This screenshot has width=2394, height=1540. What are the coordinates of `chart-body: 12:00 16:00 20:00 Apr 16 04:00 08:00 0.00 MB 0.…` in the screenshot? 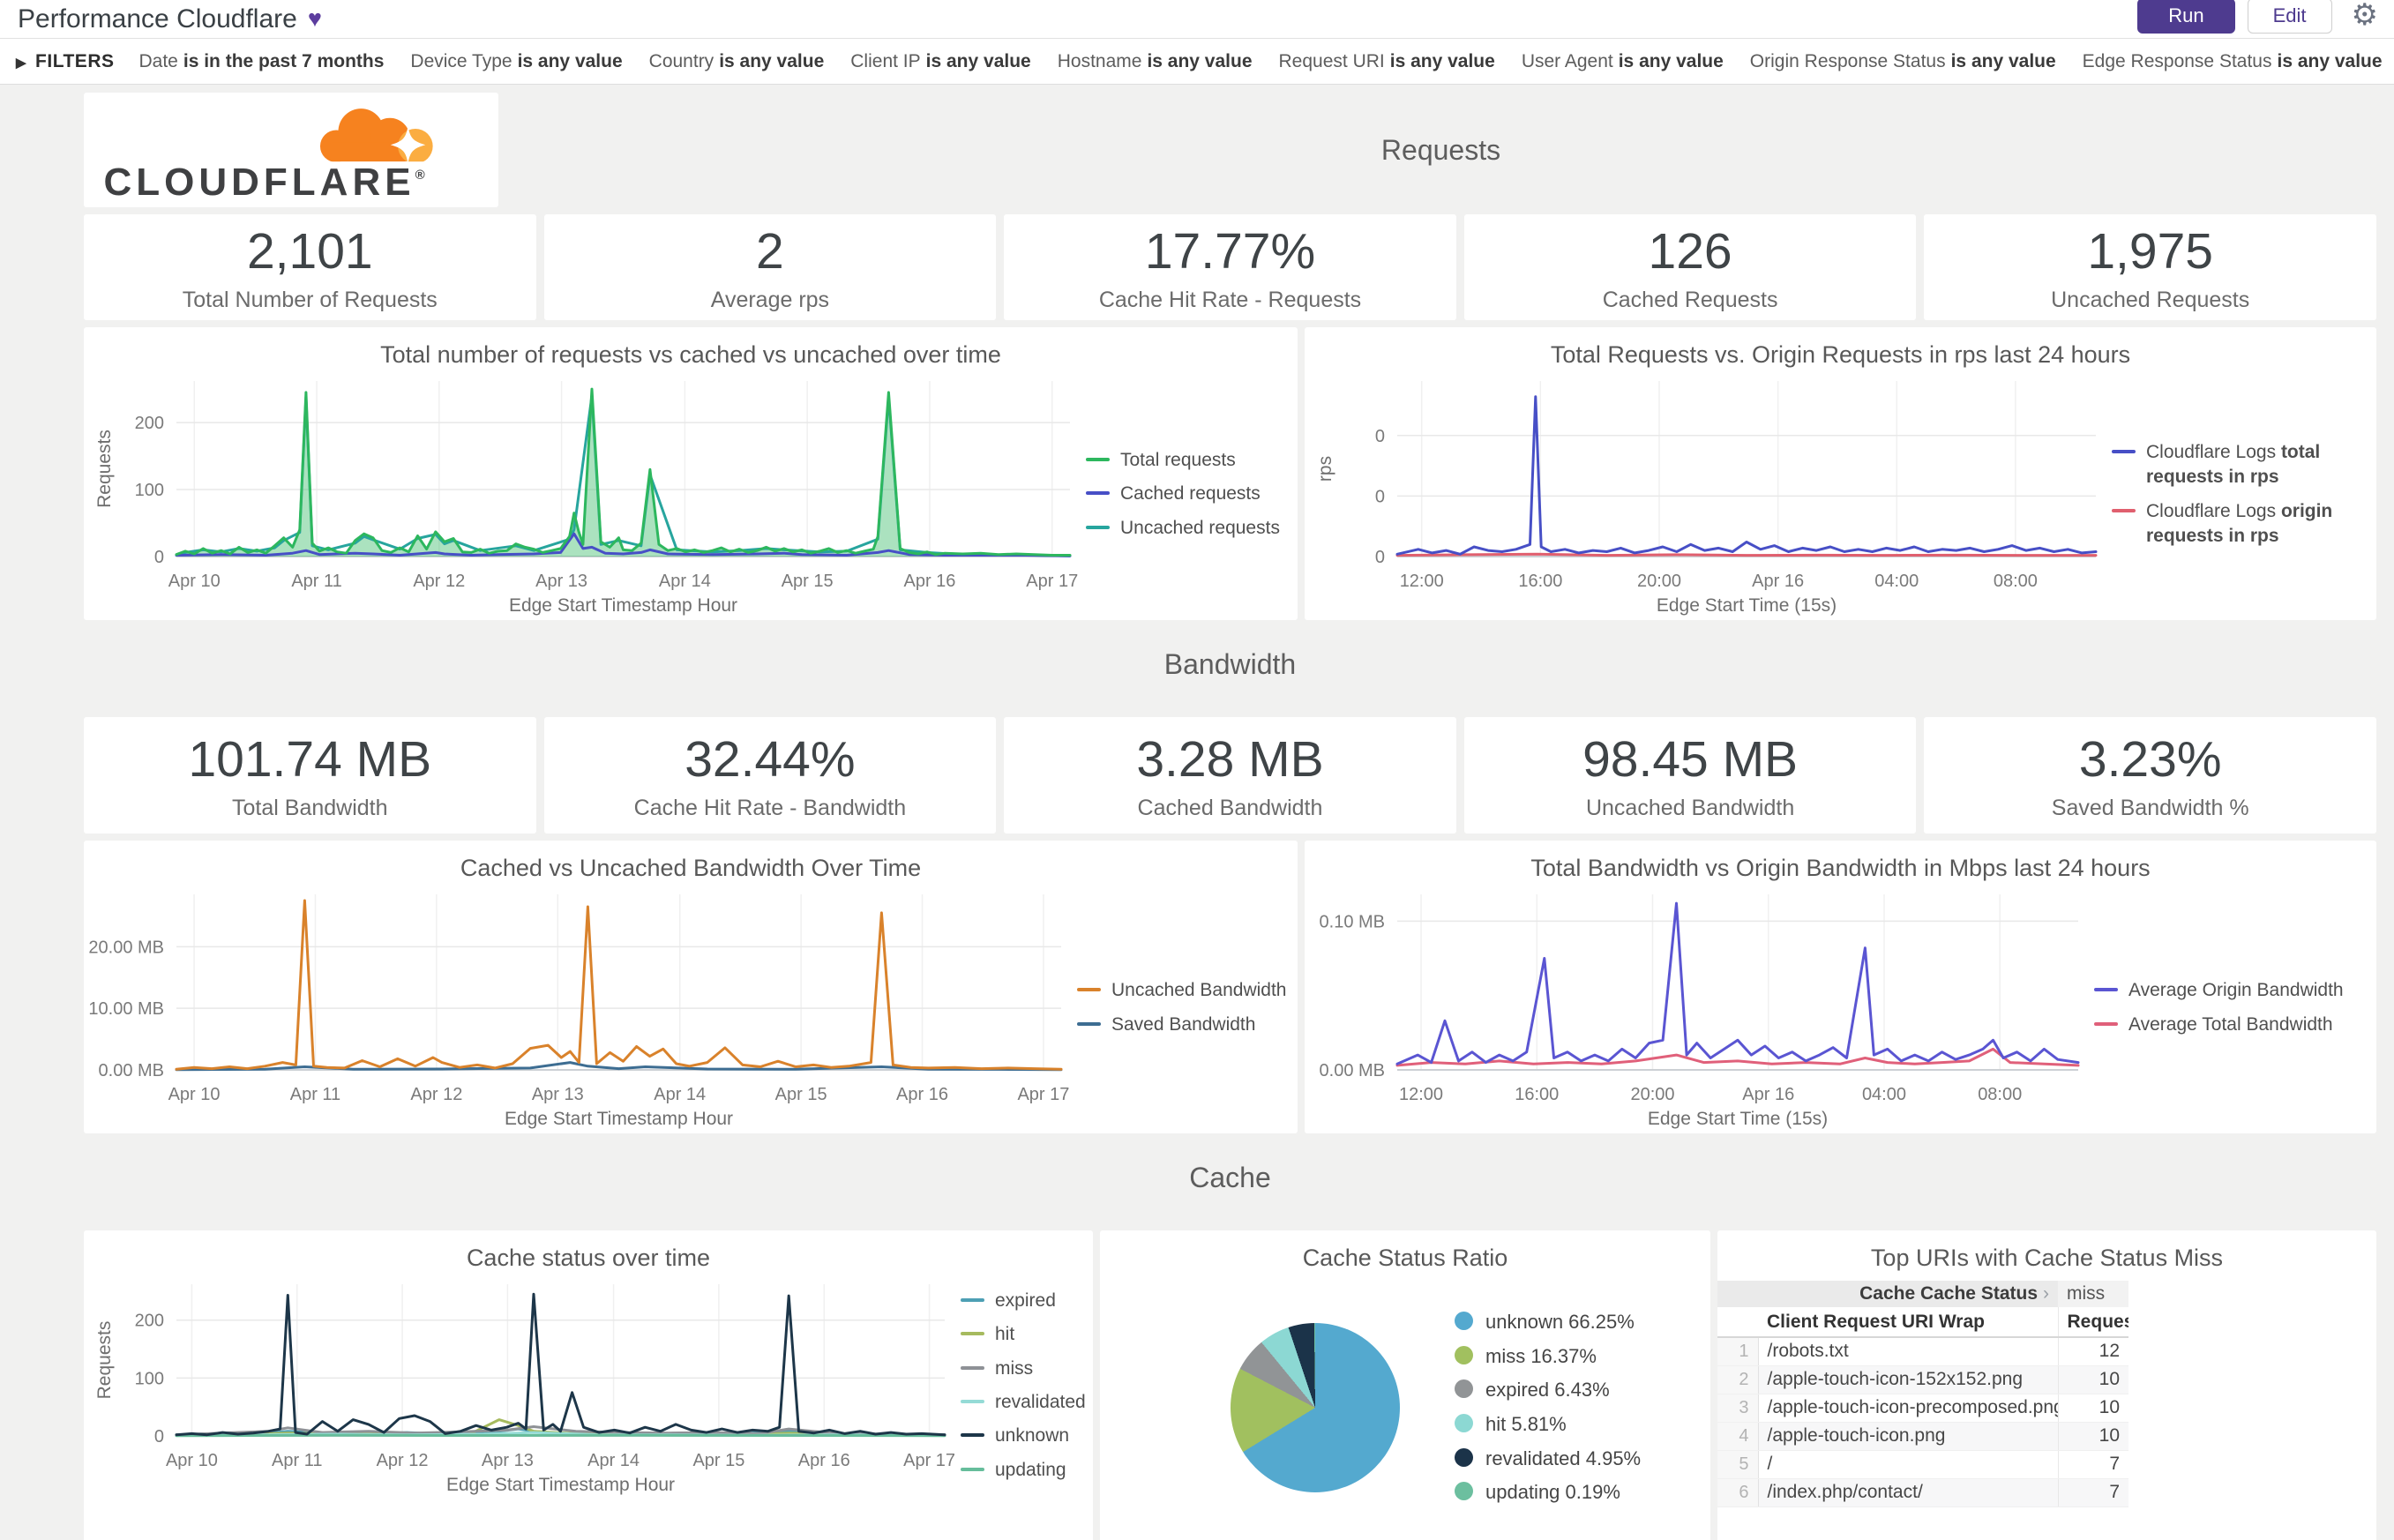 It's located at (1840, 1007).